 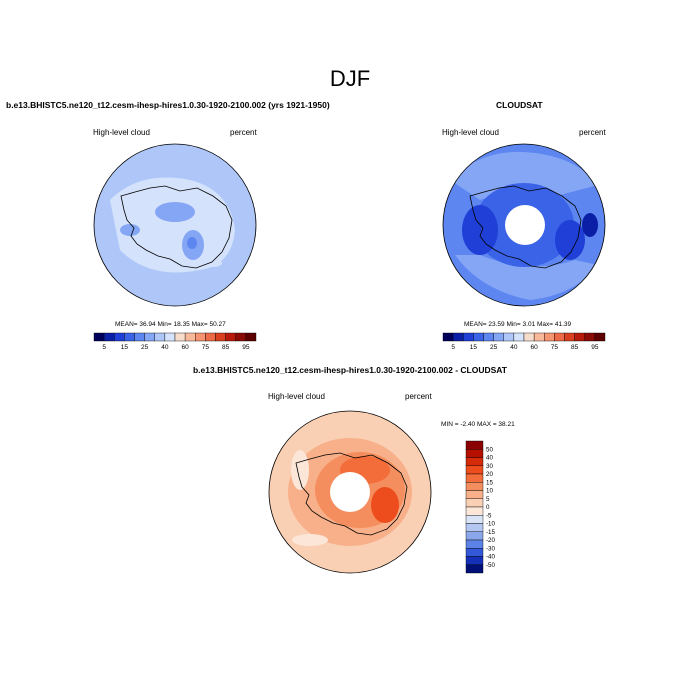 I want to click on colorbar-tick-label: -20, so click(x=491, y=540).